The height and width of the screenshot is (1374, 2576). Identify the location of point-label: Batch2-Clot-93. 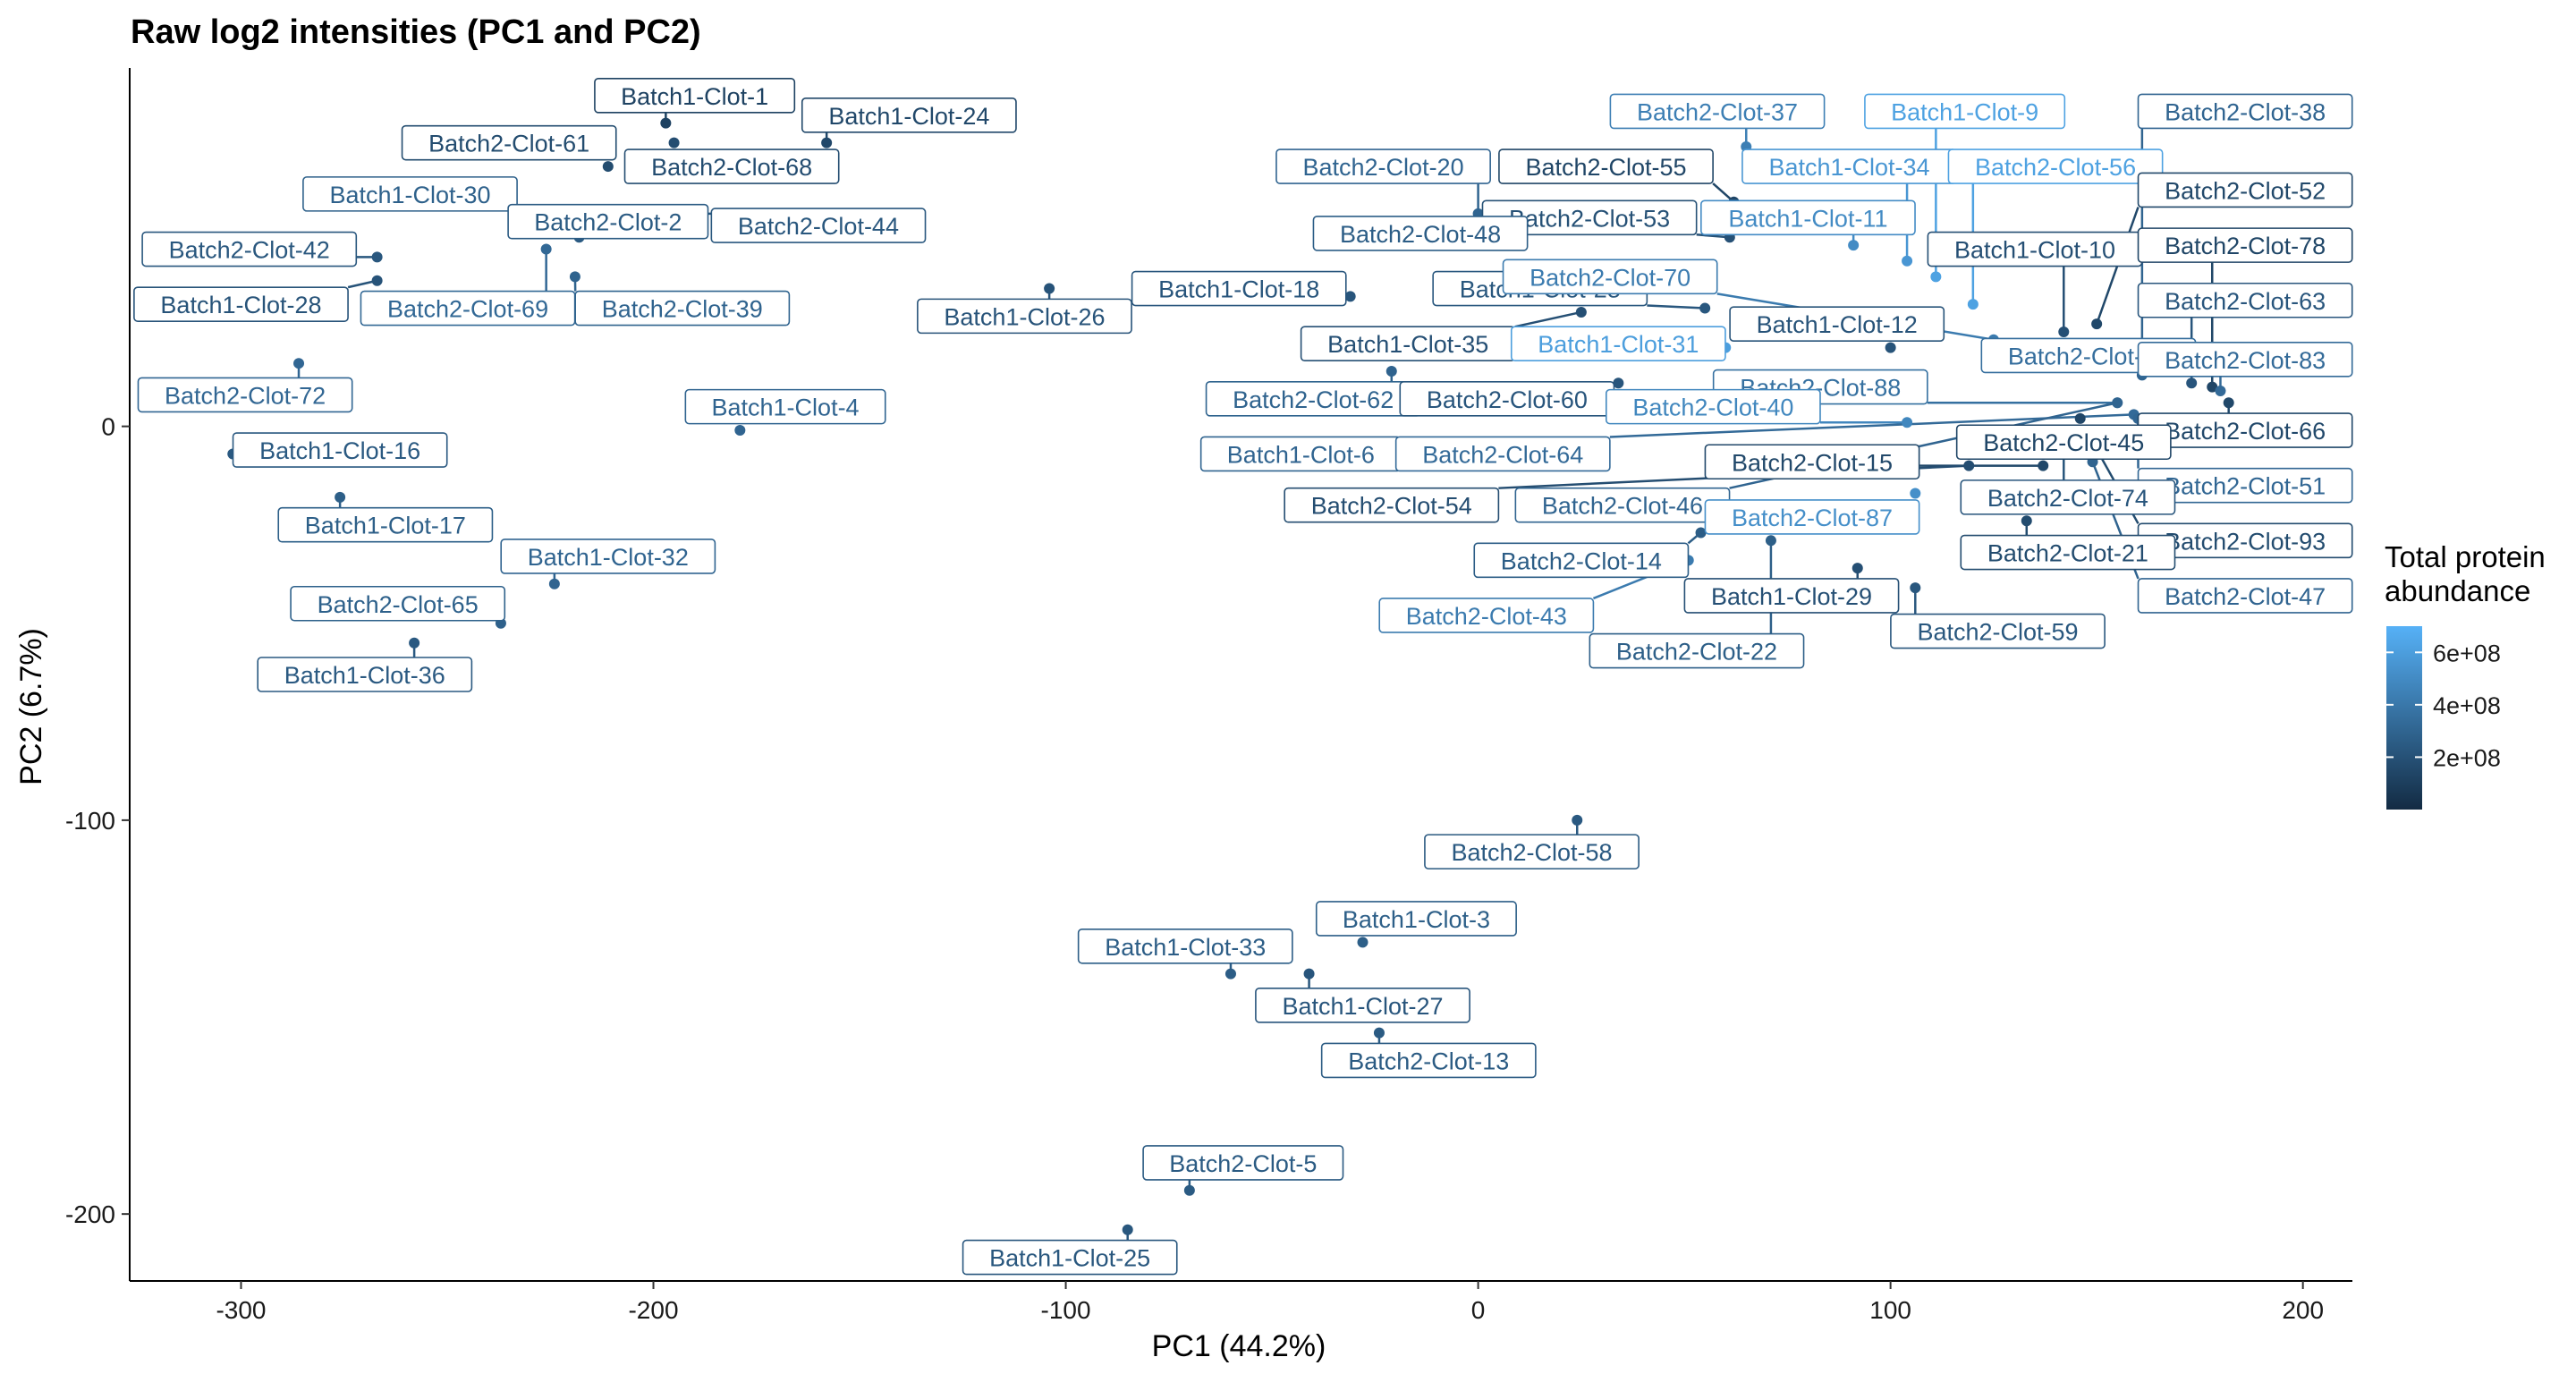
(2245, 540).